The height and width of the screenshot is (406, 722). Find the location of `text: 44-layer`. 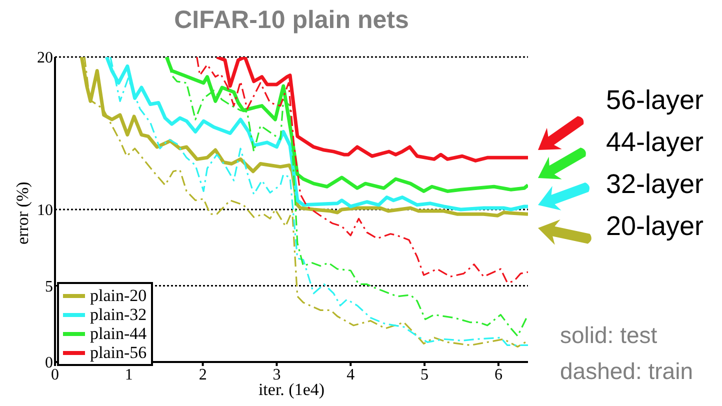

text: 44-layer is located at coordinates (655, 142).